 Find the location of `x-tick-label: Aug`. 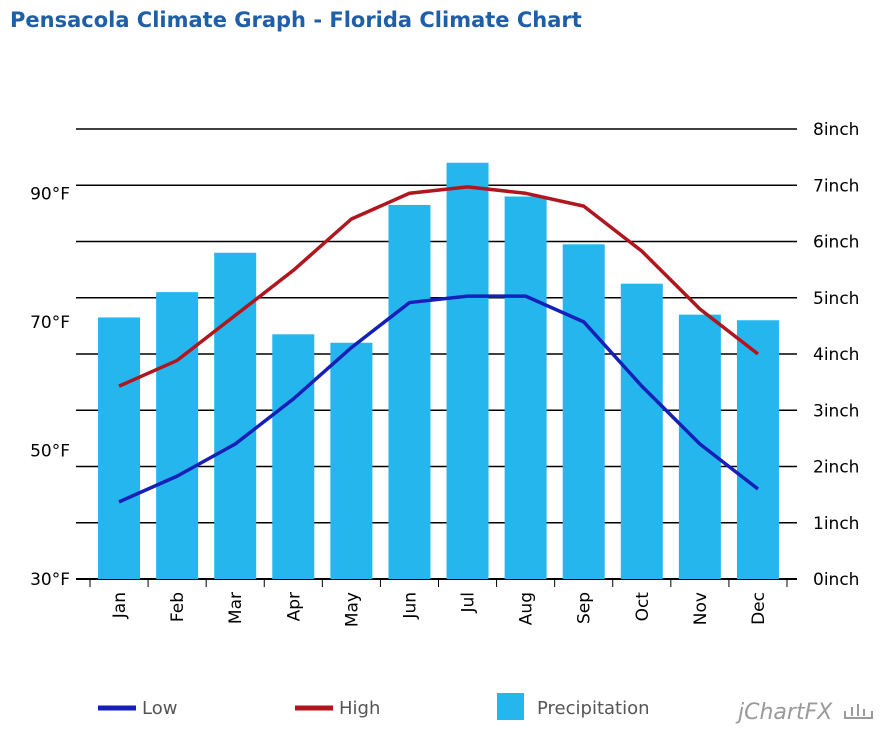

x-tick-label: Aug is located at coordinates (527, 608).